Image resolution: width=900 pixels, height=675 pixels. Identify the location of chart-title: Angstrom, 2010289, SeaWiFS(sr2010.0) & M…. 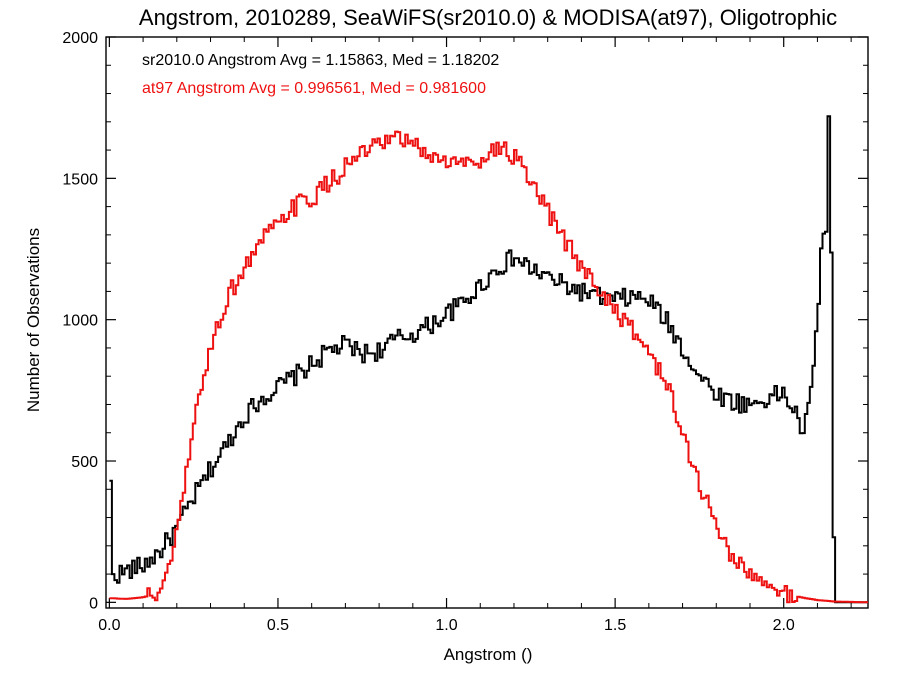
(488, 17).